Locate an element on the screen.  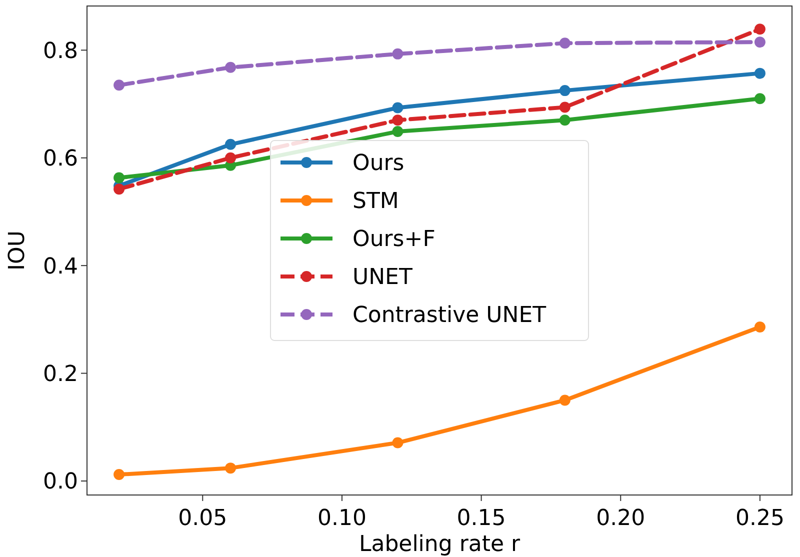
y-tick-label: 0.4 is located at coordinates (60, 267).